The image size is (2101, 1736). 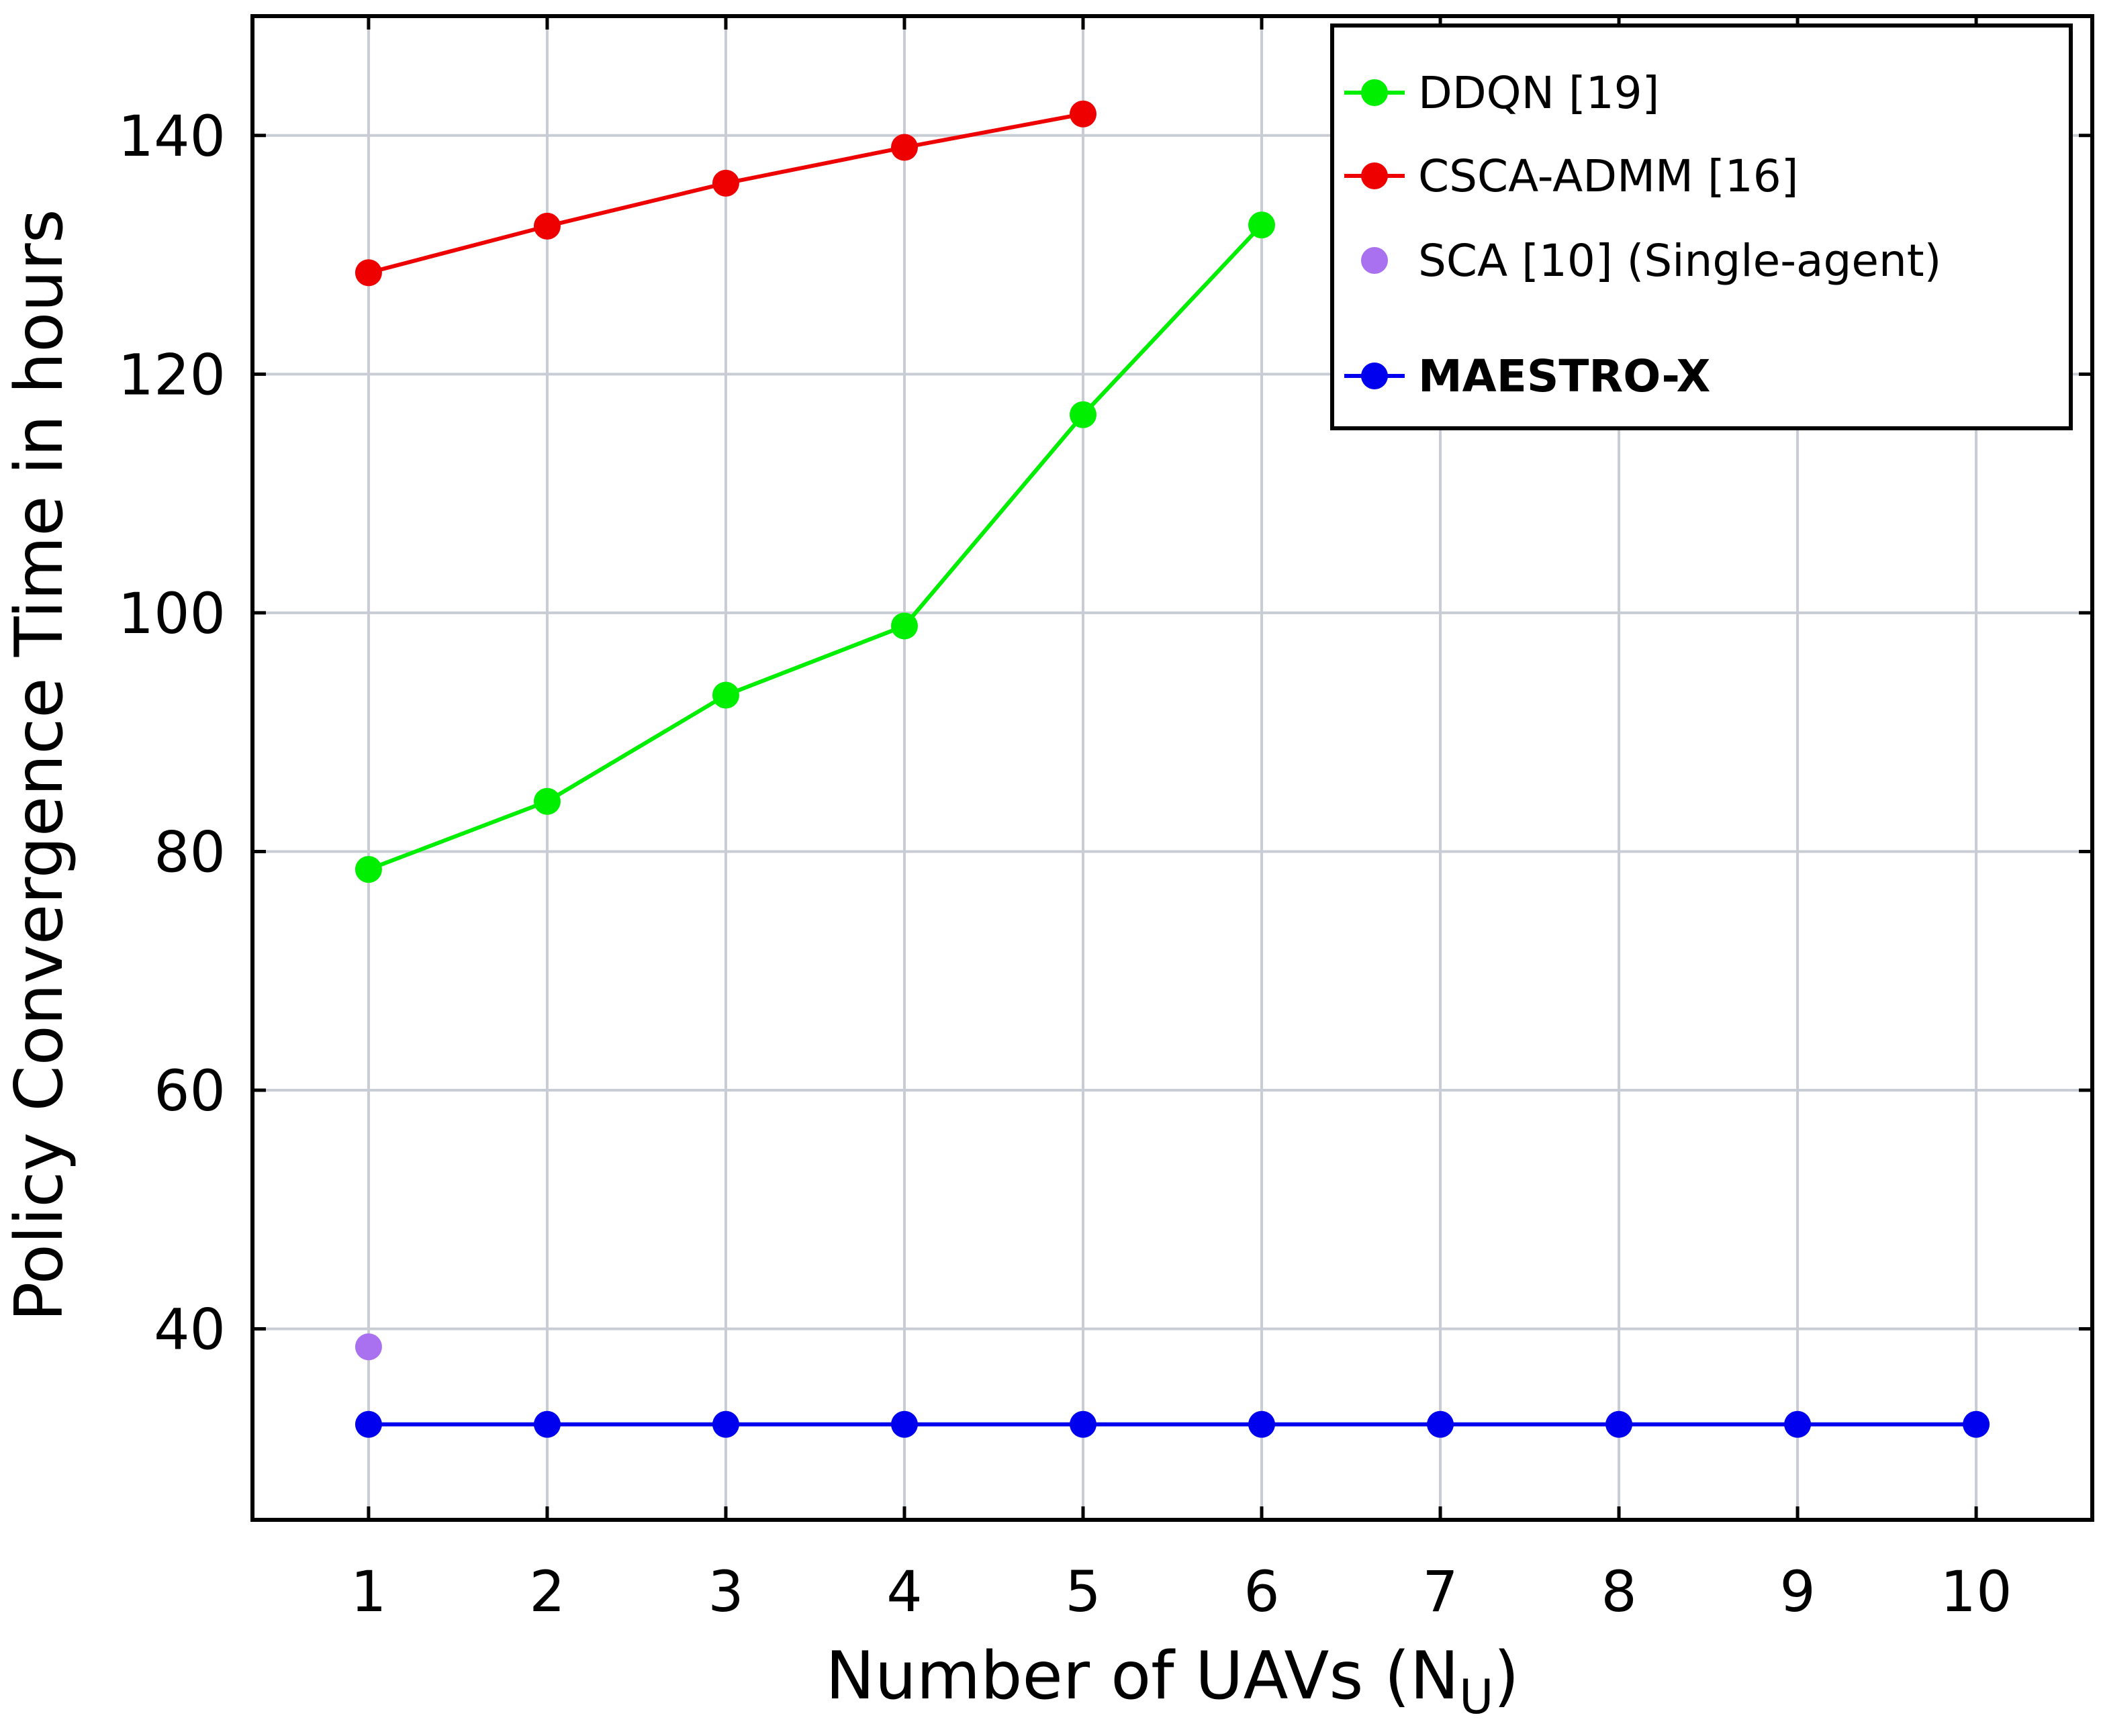 I want to click on legend-box, so click(x=1702, y=226).